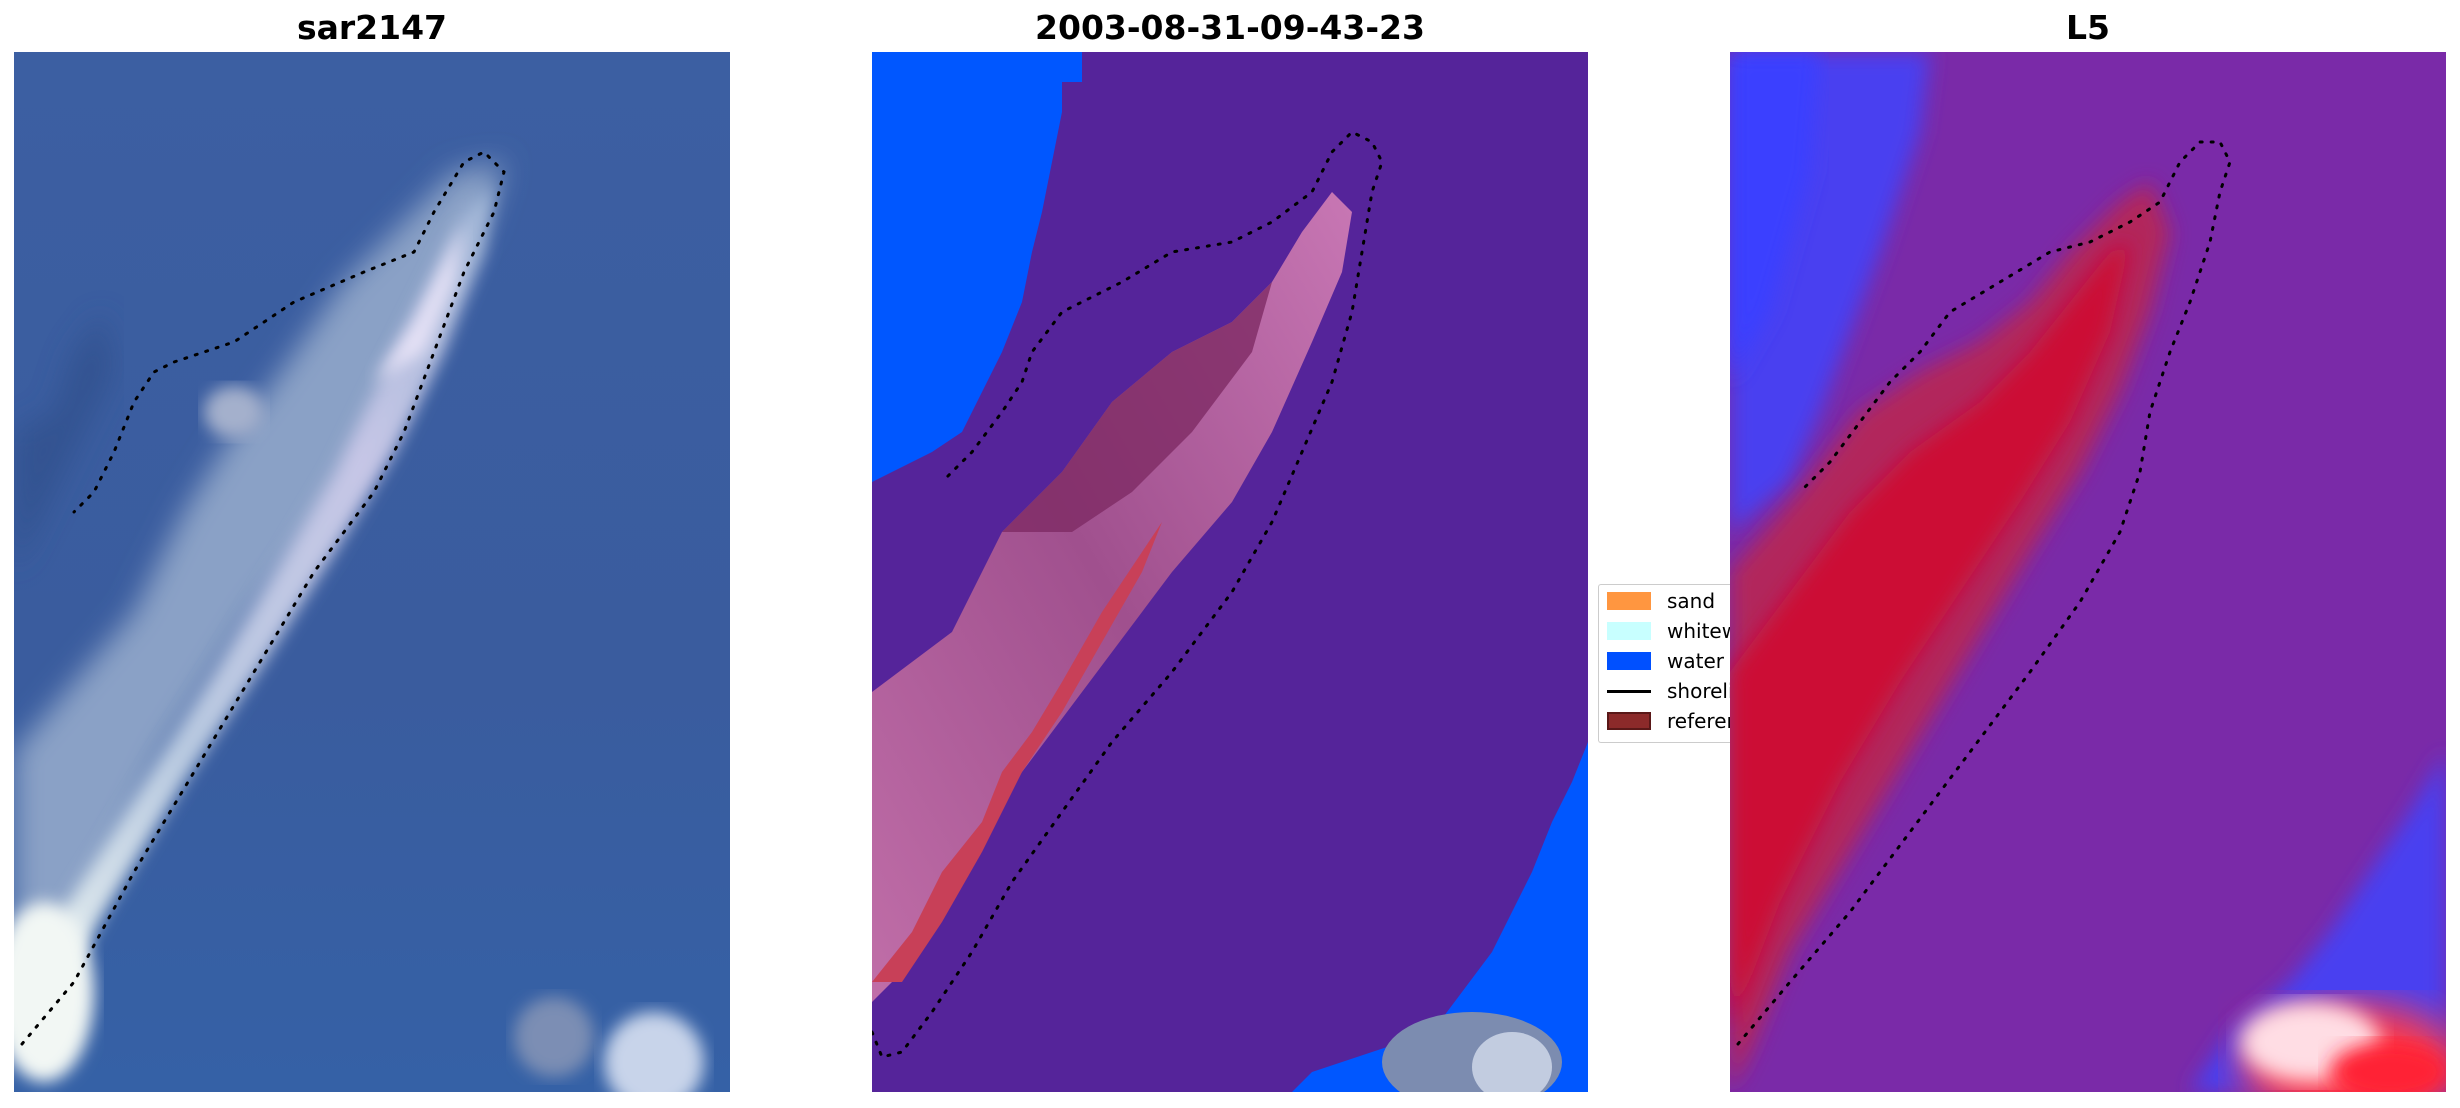  What do you see at coordinates (1695, 661) in the screenshot?
I see `legend-label-water: water` at bounding box center [1695, 661].